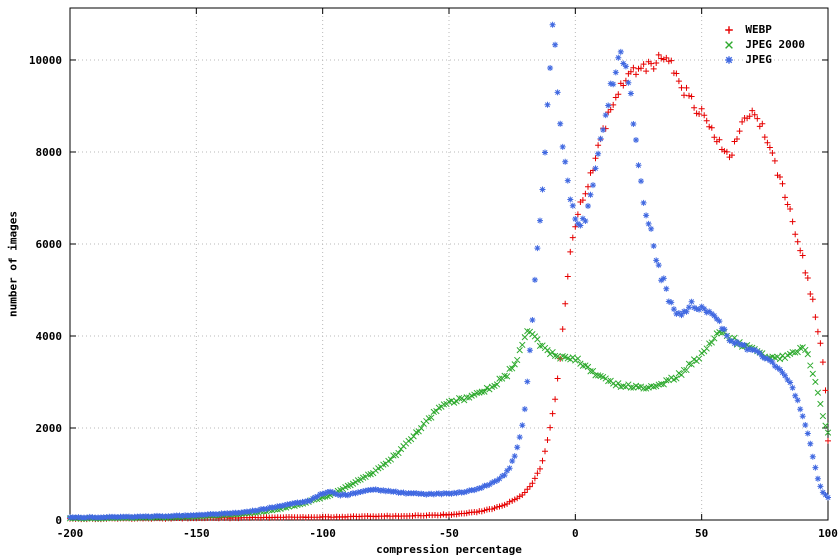  I want to click on legend-label-jpeg2000: JPEG 2000, so click(775, 44).